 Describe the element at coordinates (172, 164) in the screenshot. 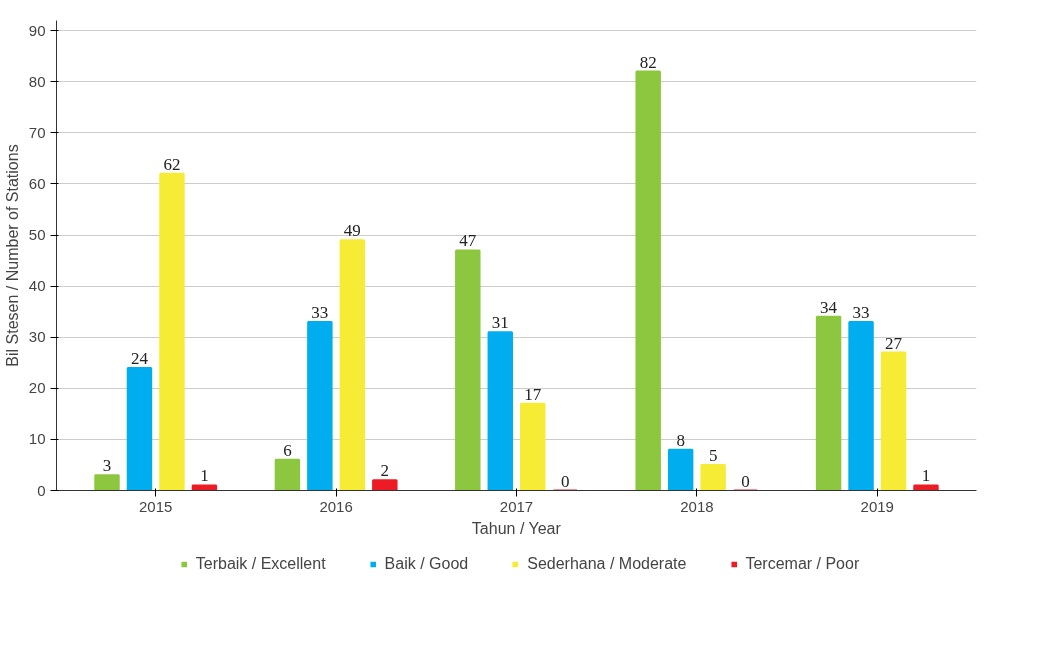

I see `data-label: 62` at that location.